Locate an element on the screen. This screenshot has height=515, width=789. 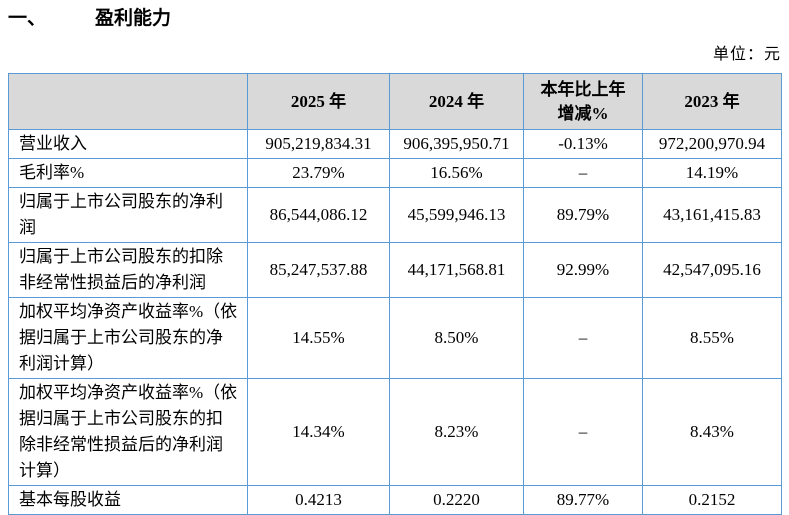
header-metric is located at coordinates (128, 101).